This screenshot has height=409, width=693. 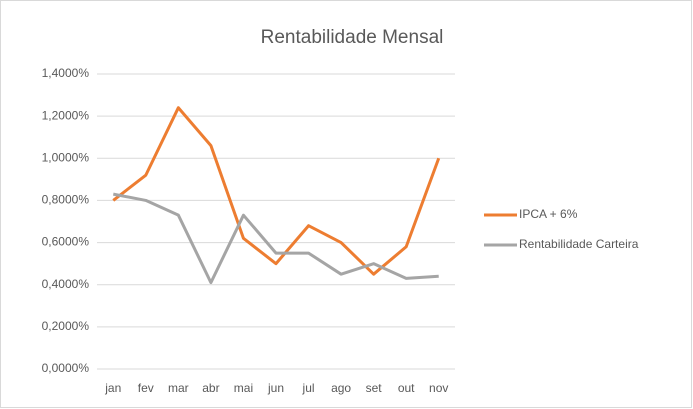 What do you see at coordinates (112, 388) in the screenshot?
I see `x-tick-label: jan` at bounding box center [112, 388].